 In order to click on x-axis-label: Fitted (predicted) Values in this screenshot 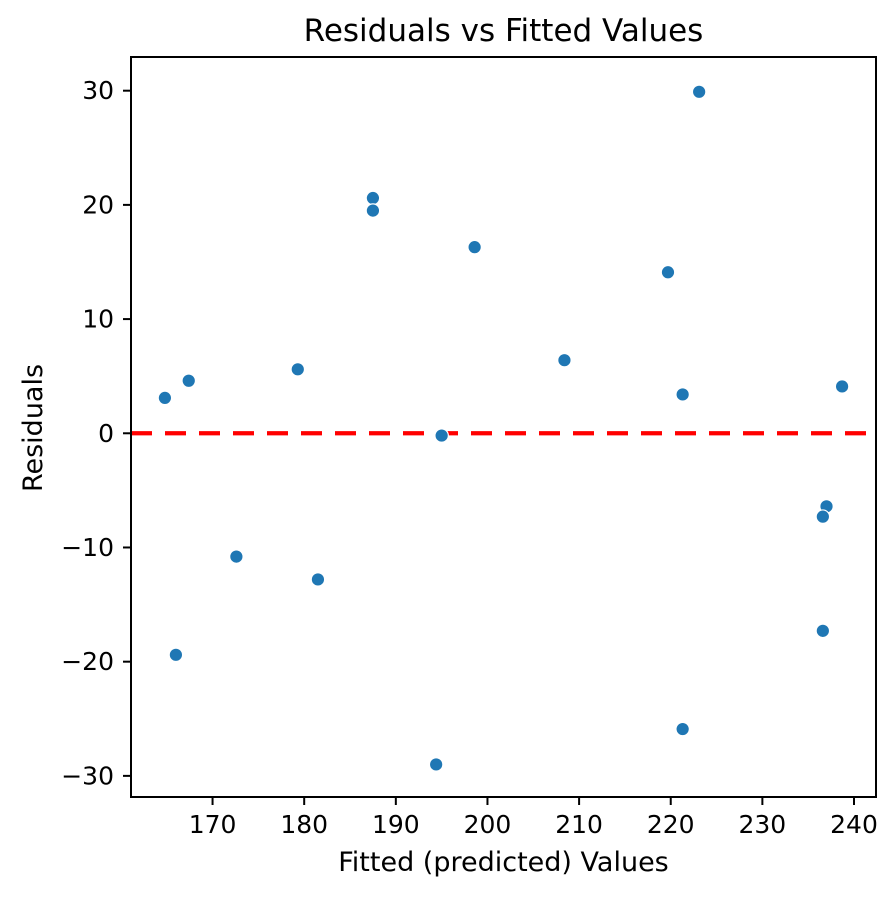, I will do `click(503, 862)`.